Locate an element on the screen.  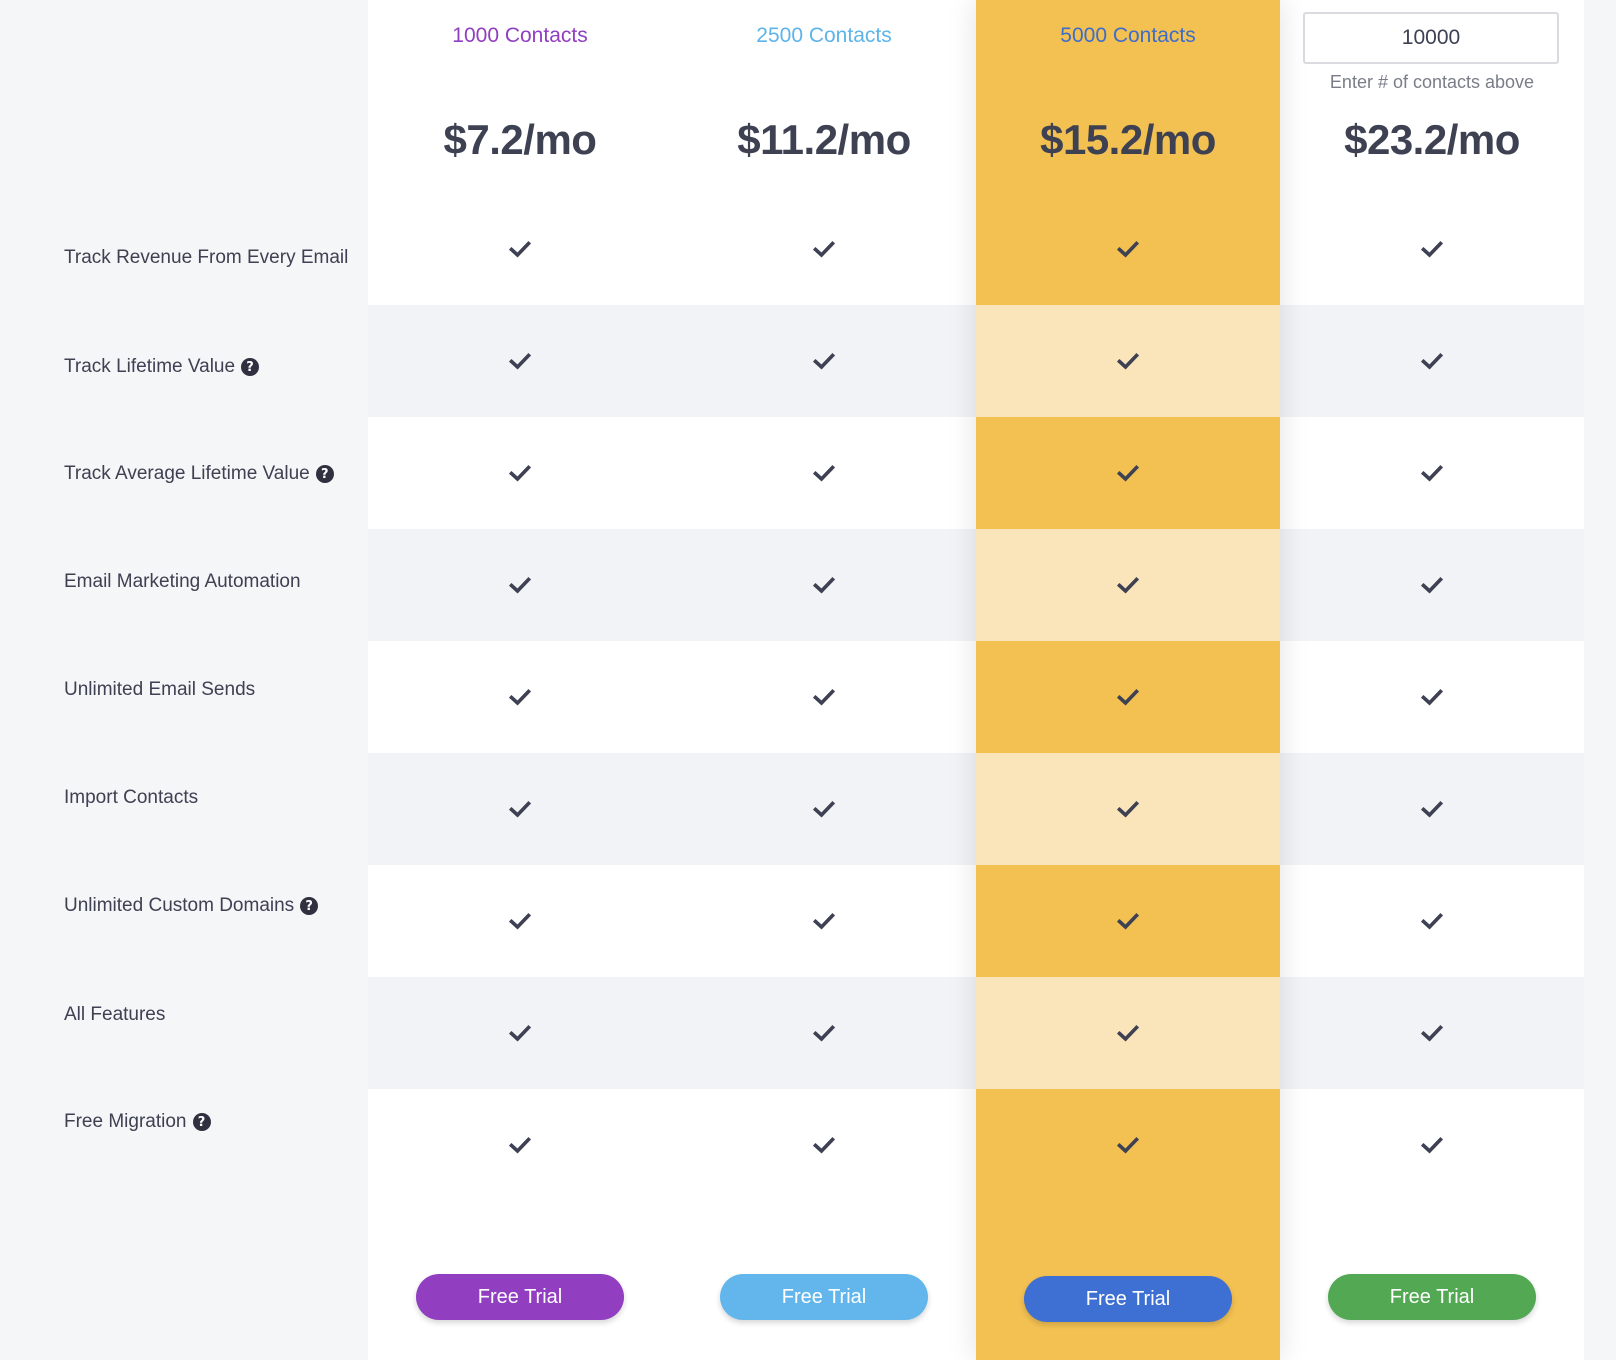
feature-label: Unlimited Email Sends is located at coordinates (159, 690).